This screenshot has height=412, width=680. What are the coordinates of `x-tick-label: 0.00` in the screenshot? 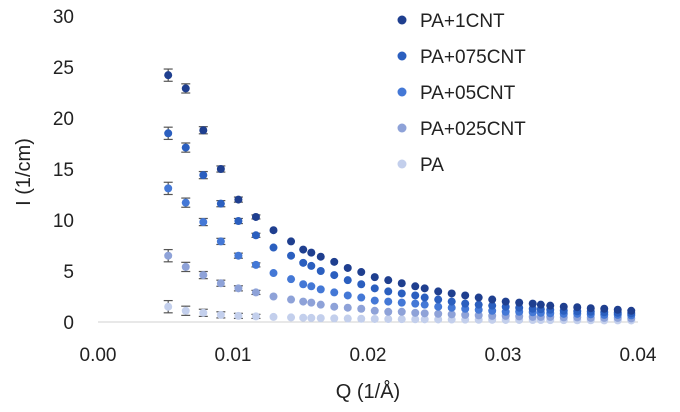 It's located at (98, 355).